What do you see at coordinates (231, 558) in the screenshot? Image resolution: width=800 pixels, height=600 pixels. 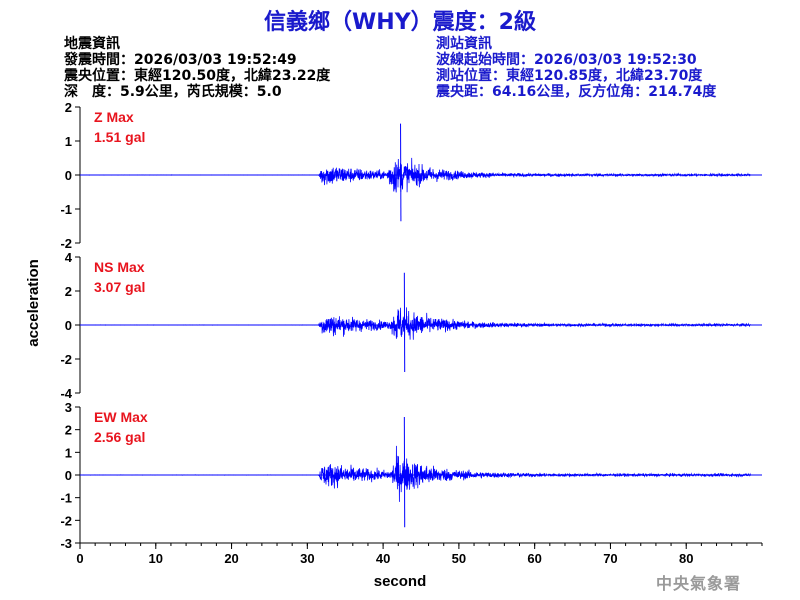 I see `x-tick-label: 20` at bounding box center [231, 558].